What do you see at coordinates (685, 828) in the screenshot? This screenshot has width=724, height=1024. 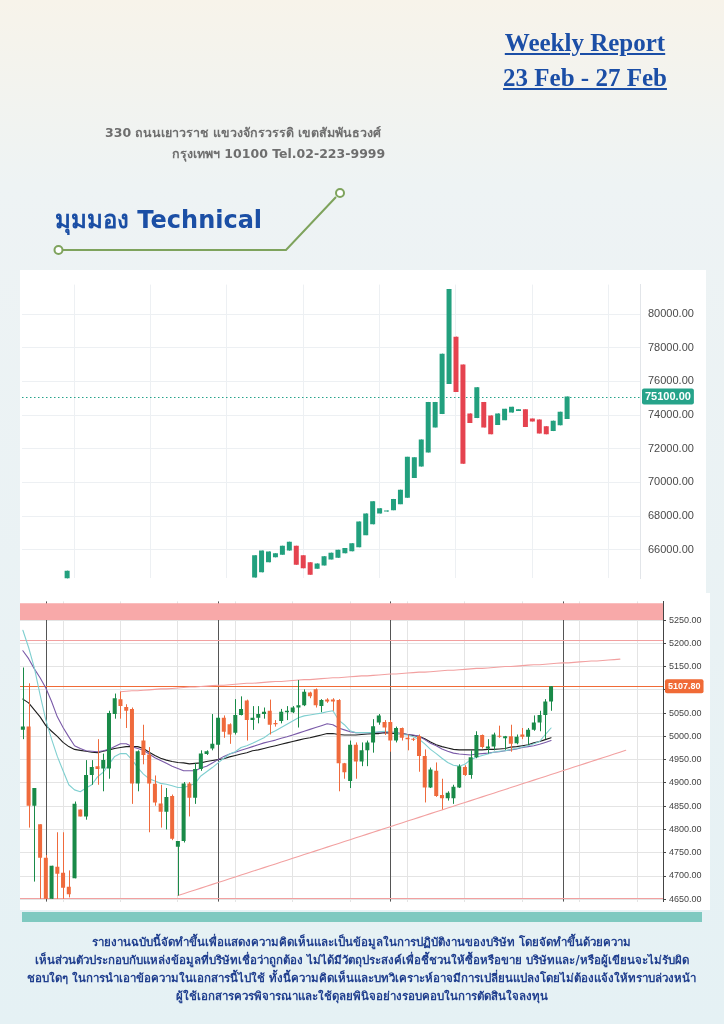 I see `y-tick-label: 4800.00` at bounding box center [685, 828].